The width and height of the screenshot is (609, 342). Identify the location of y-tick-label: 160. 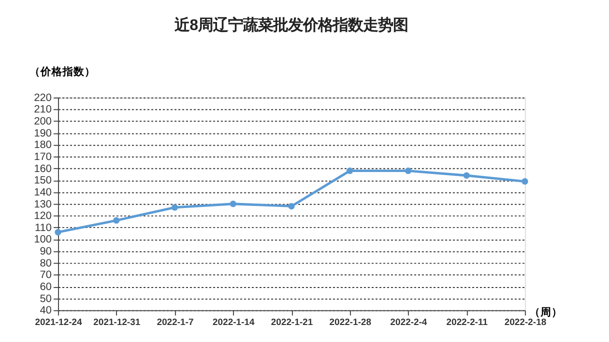
(43, 168).